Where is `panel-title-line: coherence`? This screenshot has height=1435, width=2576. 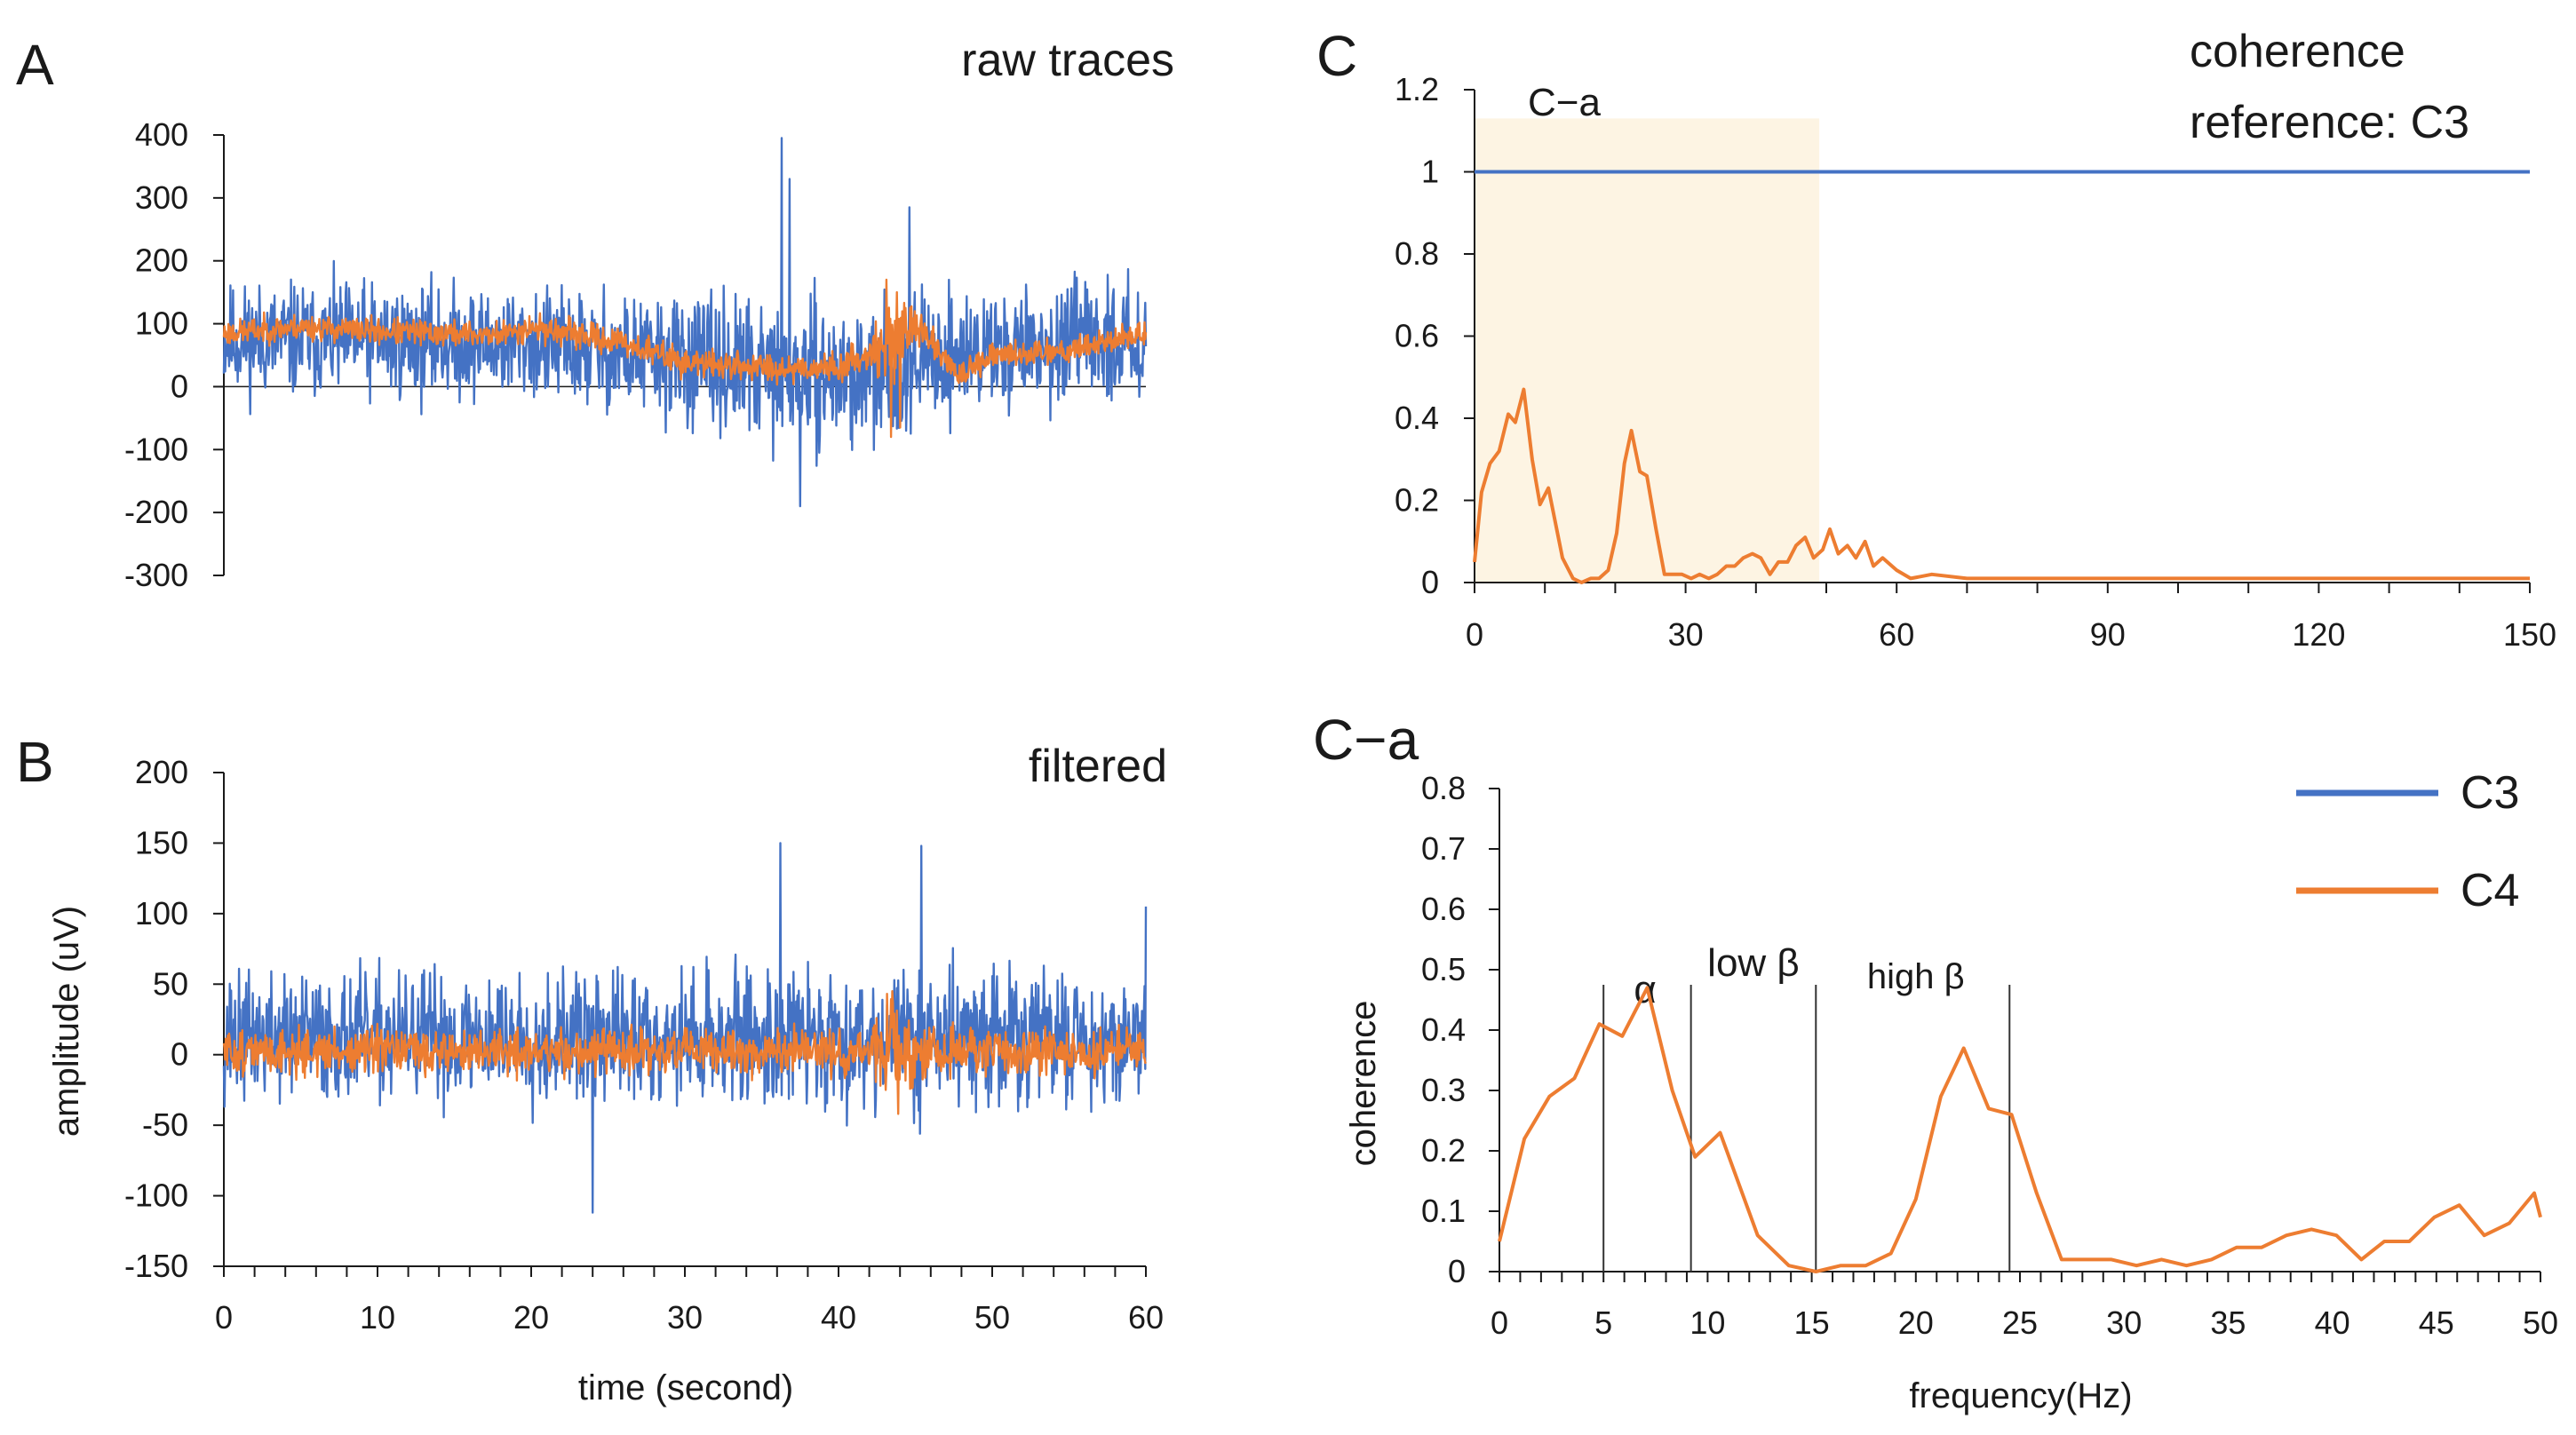
panel-title-line: coherence is located at coordinates (2297, 51).